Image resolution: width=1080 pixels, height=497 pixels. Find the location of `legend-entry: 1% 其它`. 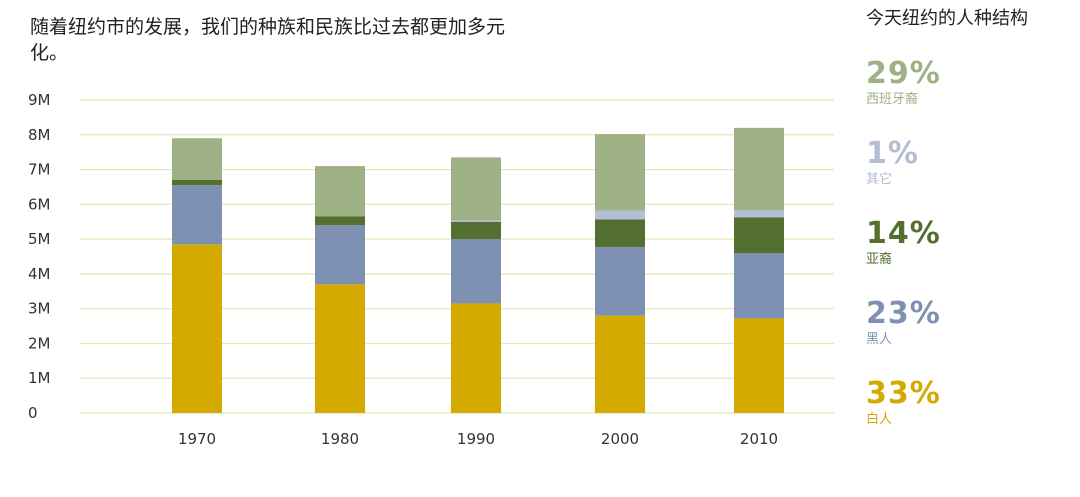

legend-entry: 1% 其它 is located at coordinates (892, 163).